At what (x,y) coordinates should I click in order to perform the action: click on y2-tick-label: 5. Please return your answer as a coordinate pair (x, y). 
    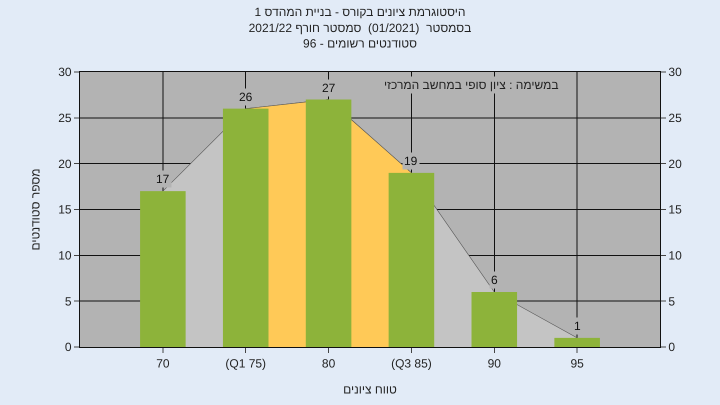
    Looking at the image, I should click on (672, 301).